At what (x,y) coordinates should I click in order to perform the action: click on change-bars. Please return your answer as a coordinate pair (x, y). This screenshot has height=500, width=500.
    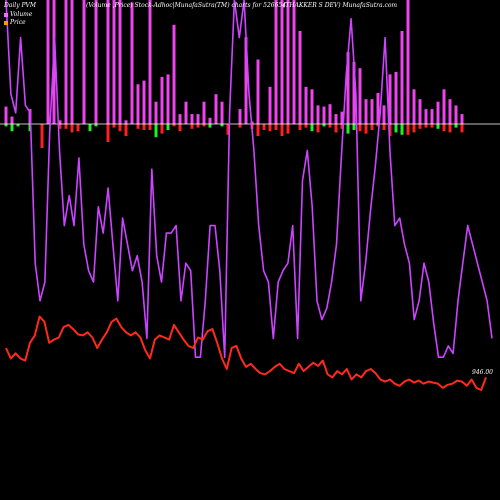
    Looking at the image, I should click on (234, 136).